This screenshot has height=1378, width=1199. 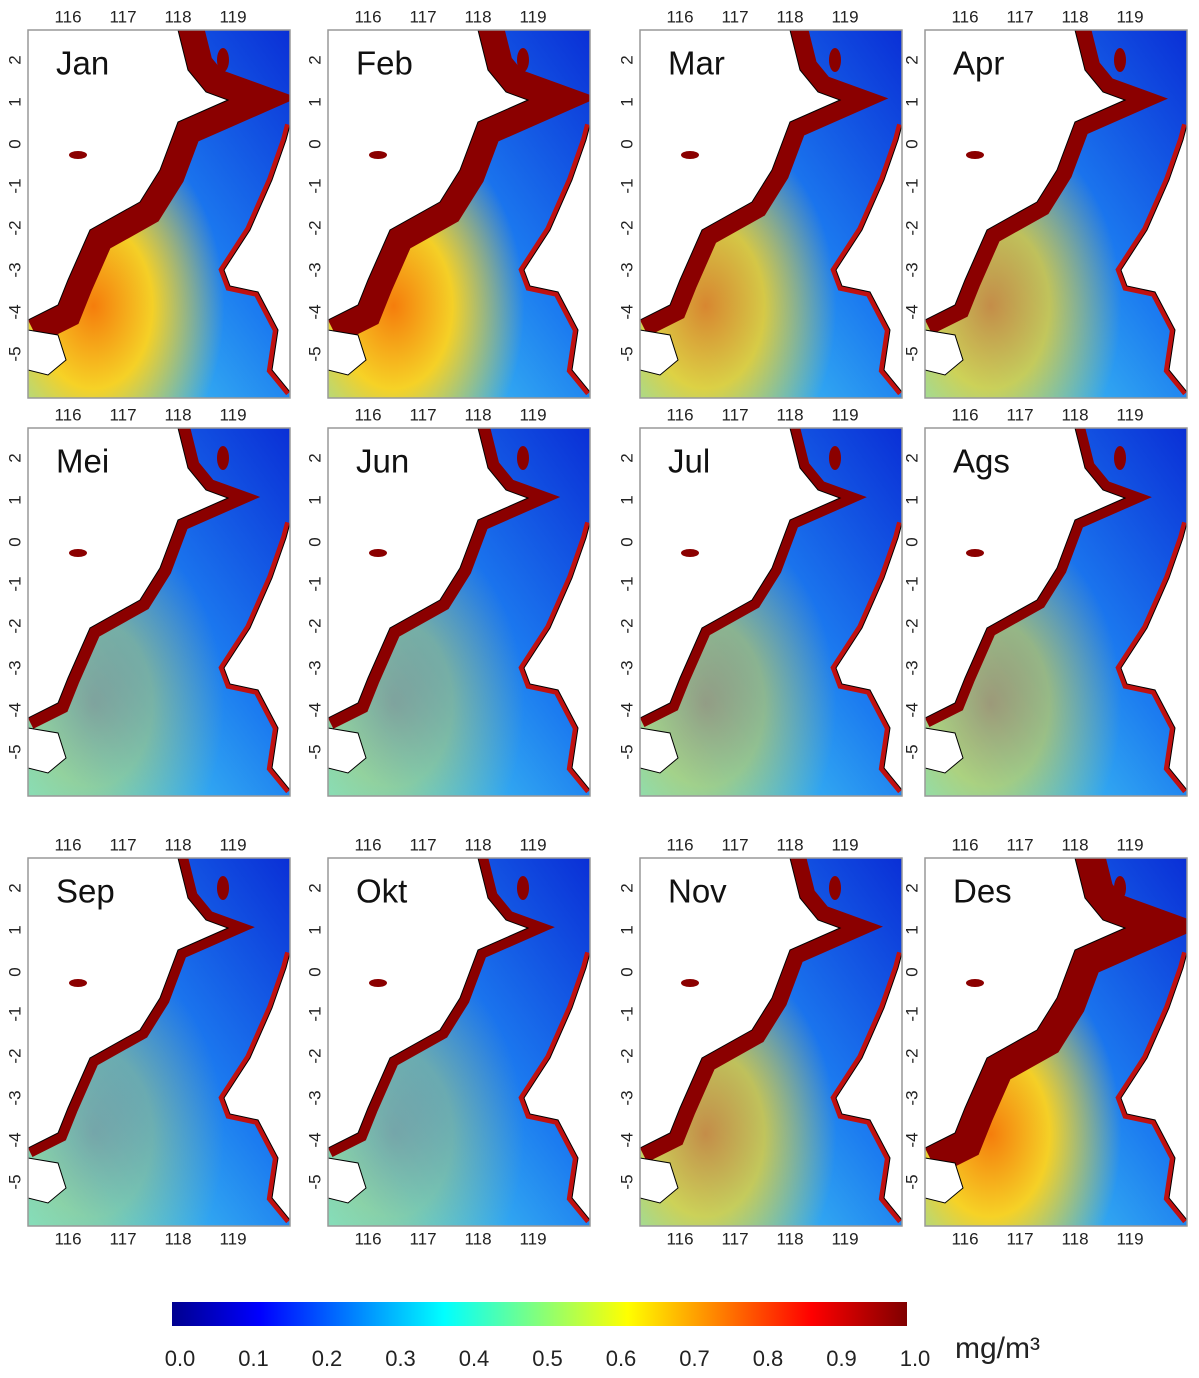 What do you see at coordinates (82, 461) in the screenshot?
I see `month-label: Mei` at bounding box center [82, 461].